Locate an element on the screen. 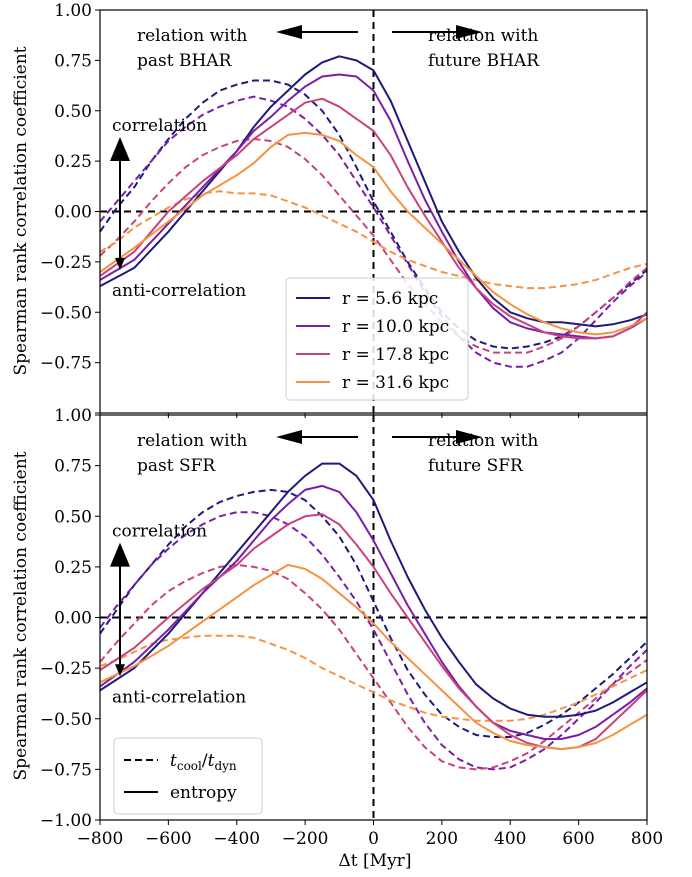 This screenshot has width=692, height=877. x-tick-label: 400 is located at coordinates (510, 839).